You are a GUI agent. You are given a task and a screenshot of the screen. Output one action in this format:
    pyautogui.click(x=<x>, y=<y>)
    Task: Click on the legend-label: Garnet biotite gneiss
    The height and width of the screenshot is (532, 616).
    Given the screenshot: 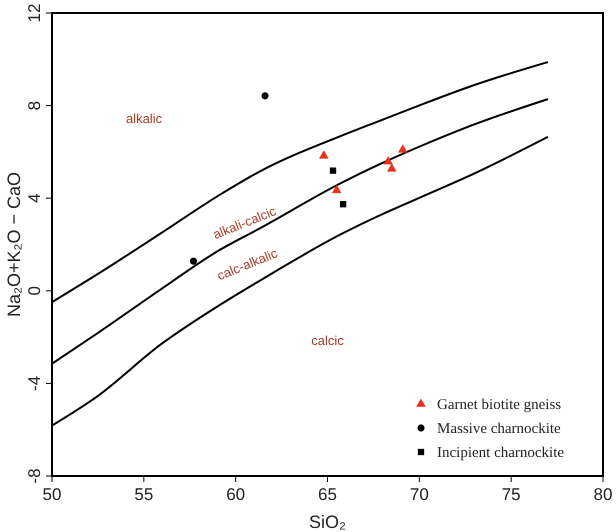 What is the action you would take?
    pyautogui.click(x=499, y=405)
    